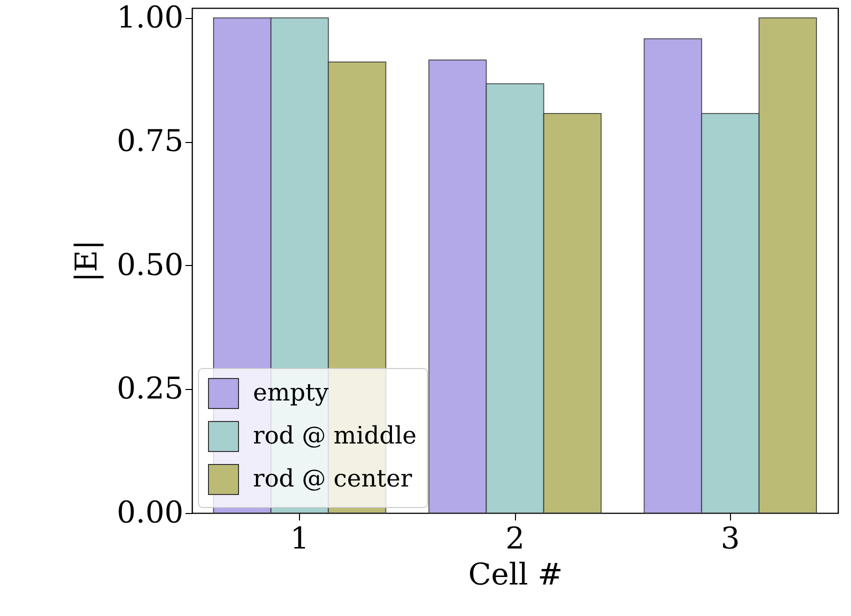  What do you see at coordinates (300, 539) in the screenshot?
I see `x-tick-label: 1` at bounding box center [300, 539].